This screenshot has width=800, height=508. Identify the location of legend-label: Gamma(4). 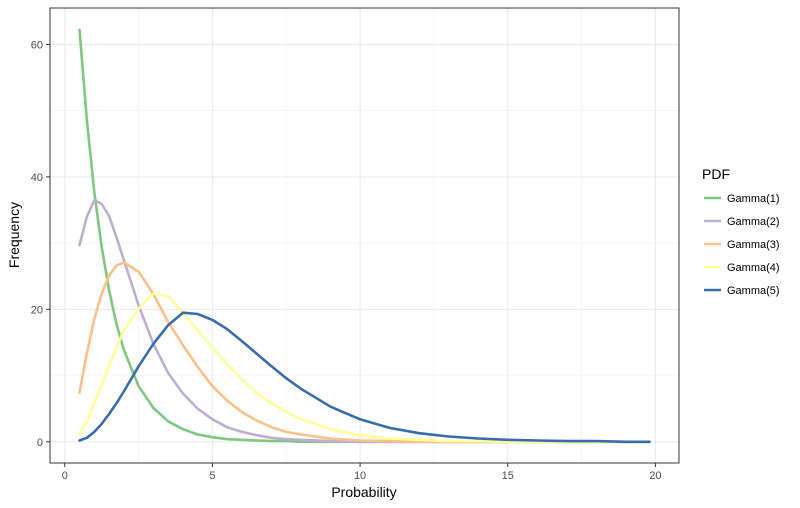
(753, 268).